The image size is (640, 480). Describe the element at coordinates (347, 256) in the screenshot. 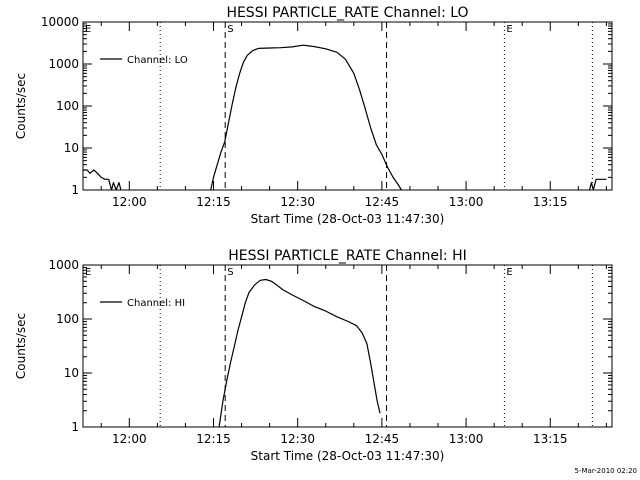

I see `chart-title: HESSI PARTICLE_RATE Channel: HI` at that location.